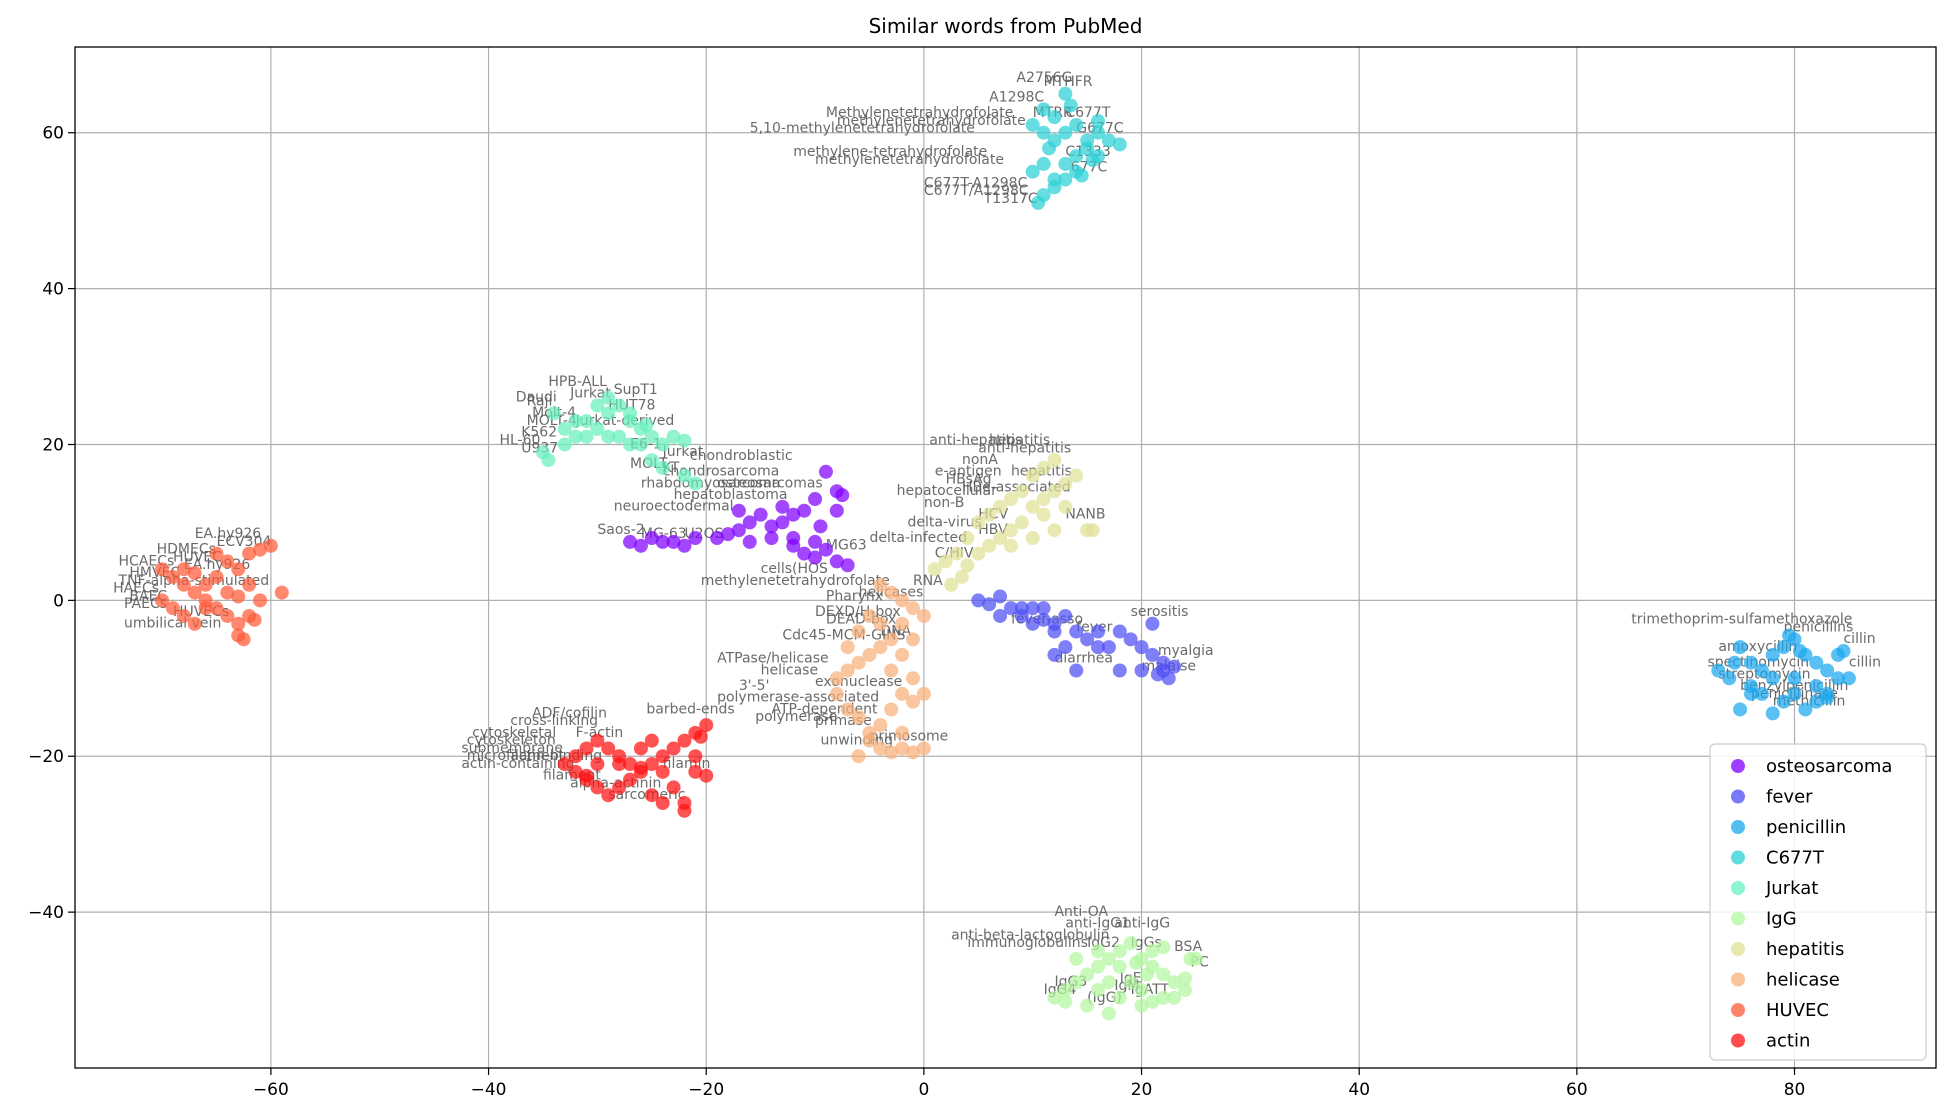 The height and width of the screenshot is (1115, 1952). Describe the element at coordinates (908, 737) in the screenshot. I see `point-label: primosome` at that location.